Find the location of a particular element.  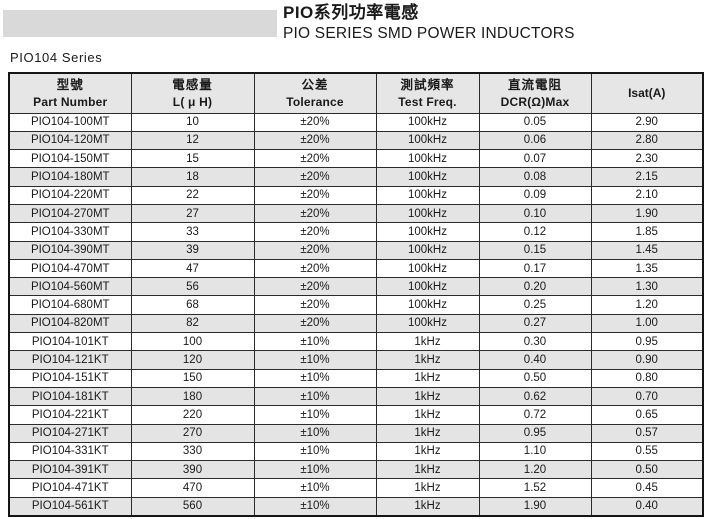

cell-dcr: 1.90 is located at coordinates (535, 506).